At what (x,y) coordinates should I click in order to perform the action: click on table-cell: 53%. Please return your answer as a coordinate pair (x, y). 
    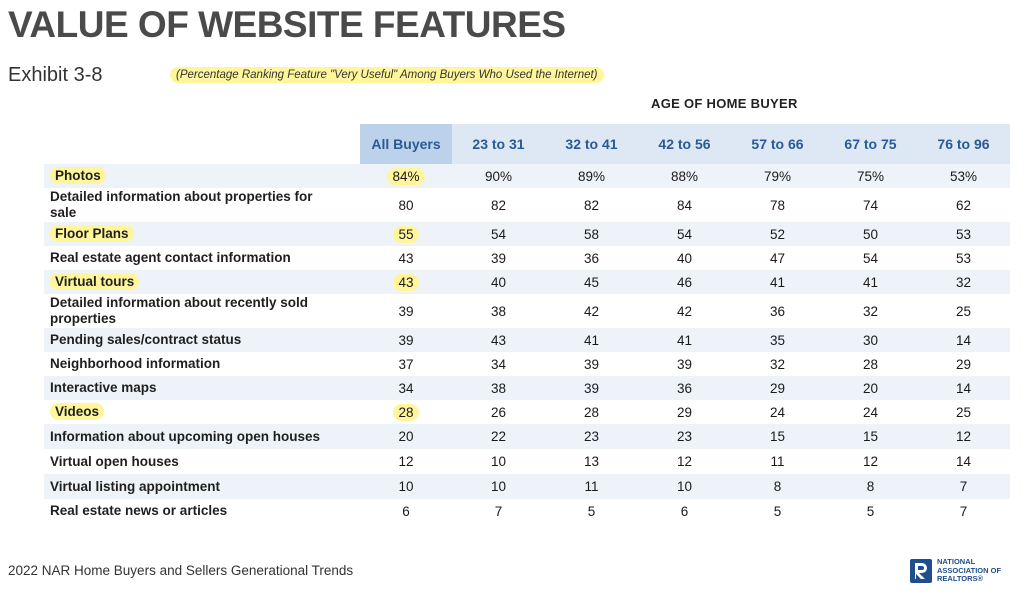
    Looking at the image, I should click on (963, 176).